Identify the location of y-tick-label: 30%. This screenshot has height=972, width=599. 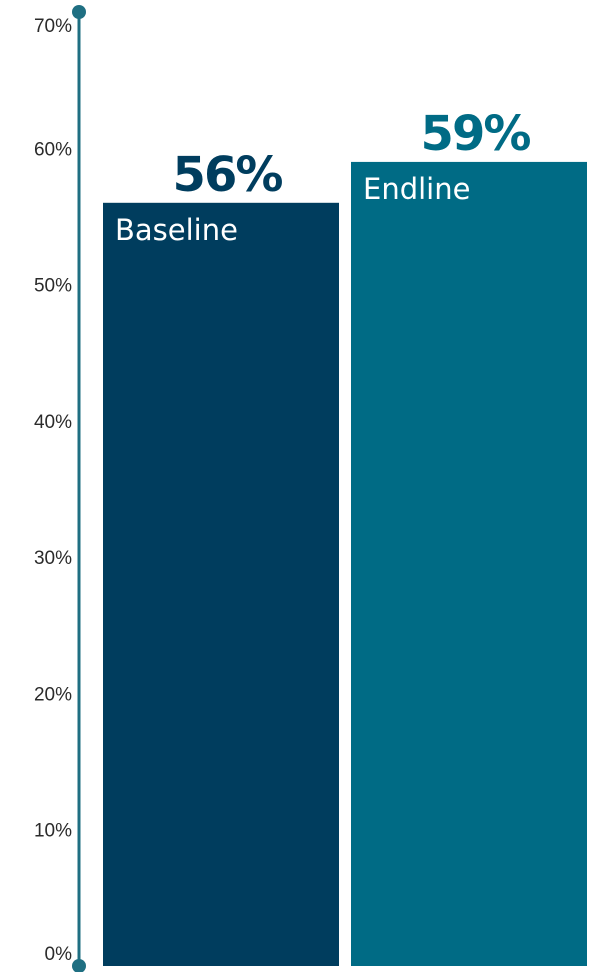
(53, 558).